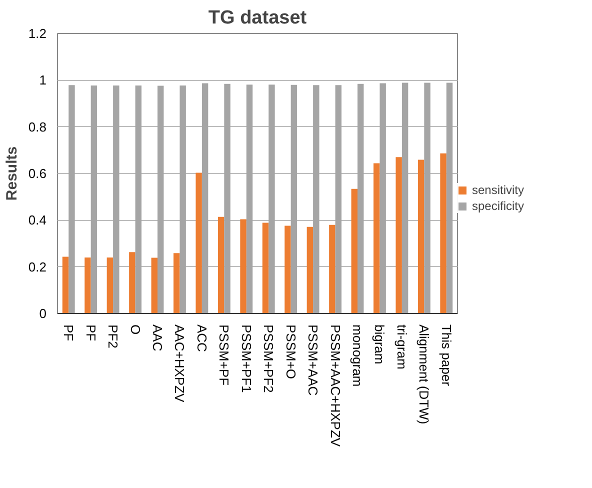  Describe the element at coordinates (224, 355) in the screenshot. I see `x-tick-label: PSSM+PF` at that location.